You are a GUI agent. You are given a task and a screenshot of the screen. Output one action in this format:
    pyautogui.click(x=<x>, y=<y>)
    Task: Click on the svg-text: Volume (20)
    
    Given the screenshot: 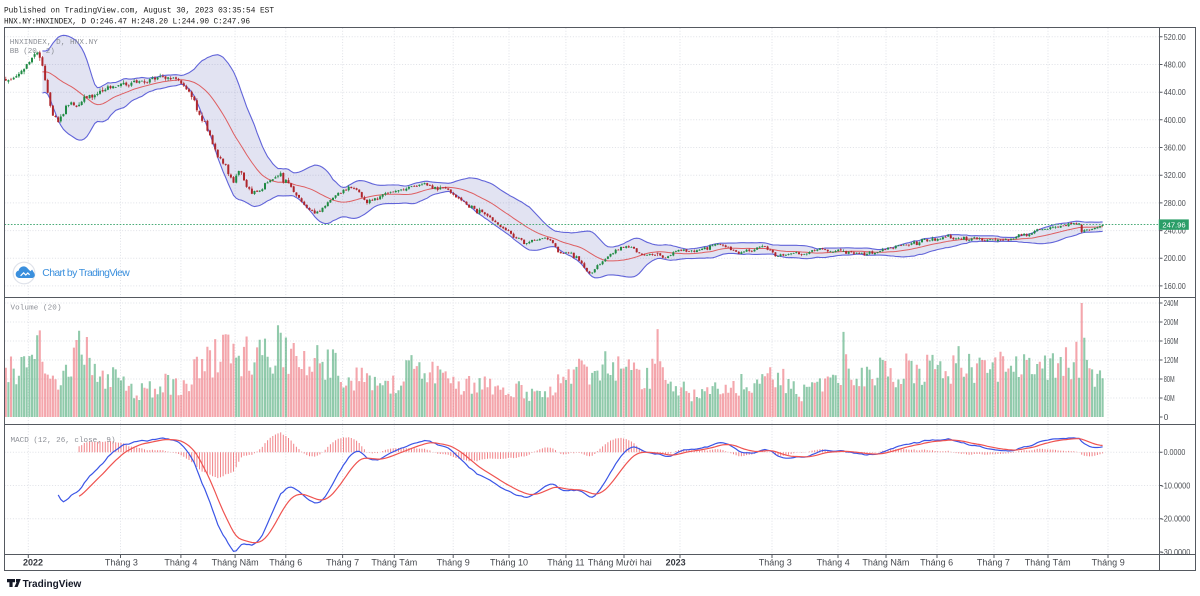 What is the action you would take?
    pyautogui.click(x=36, y=309)
    